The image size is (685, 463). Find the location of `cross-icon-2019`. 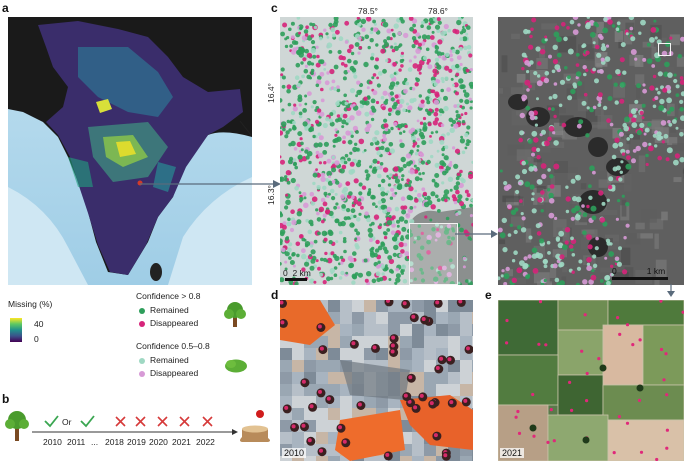

cross-icon-2019 is located at coordinates (140, 421).